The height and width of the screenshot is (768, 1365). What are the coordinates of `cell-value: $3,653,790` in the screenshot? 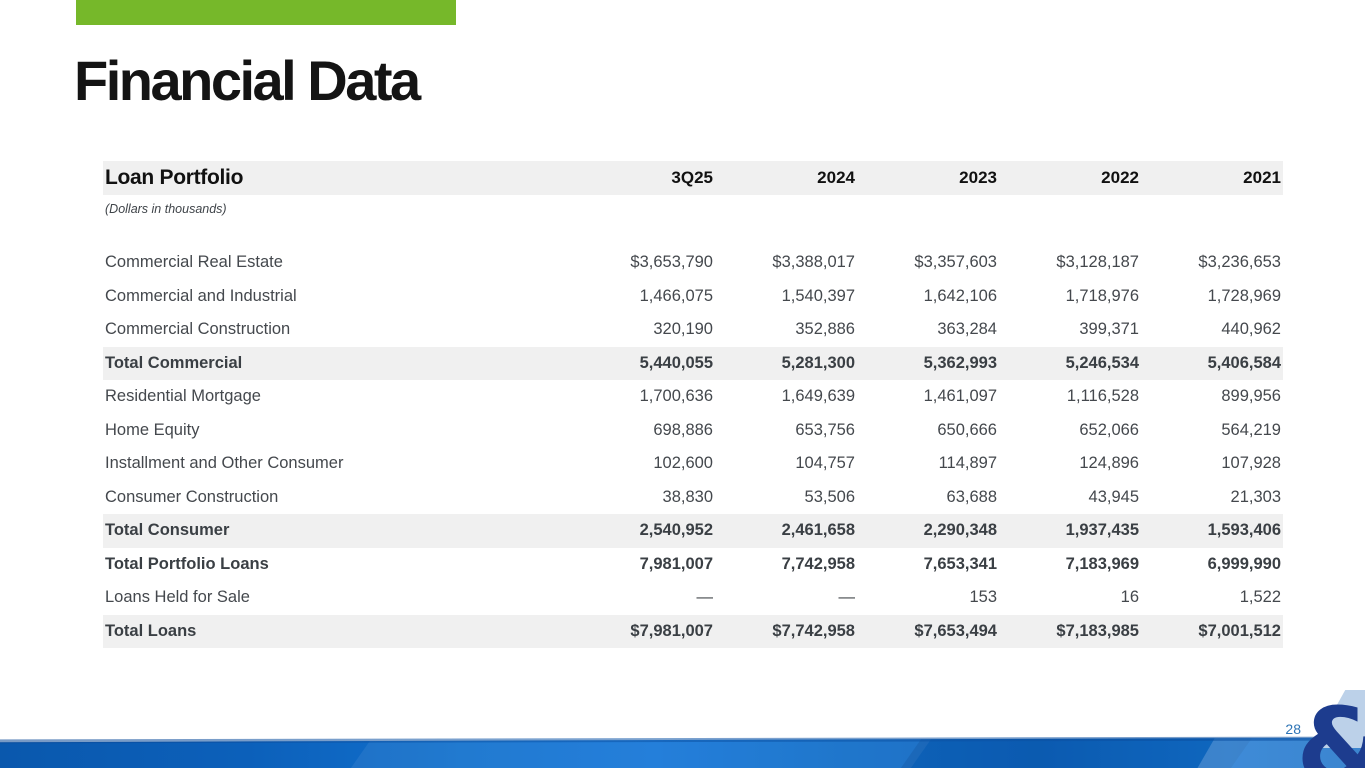 It's located at (671, 262).